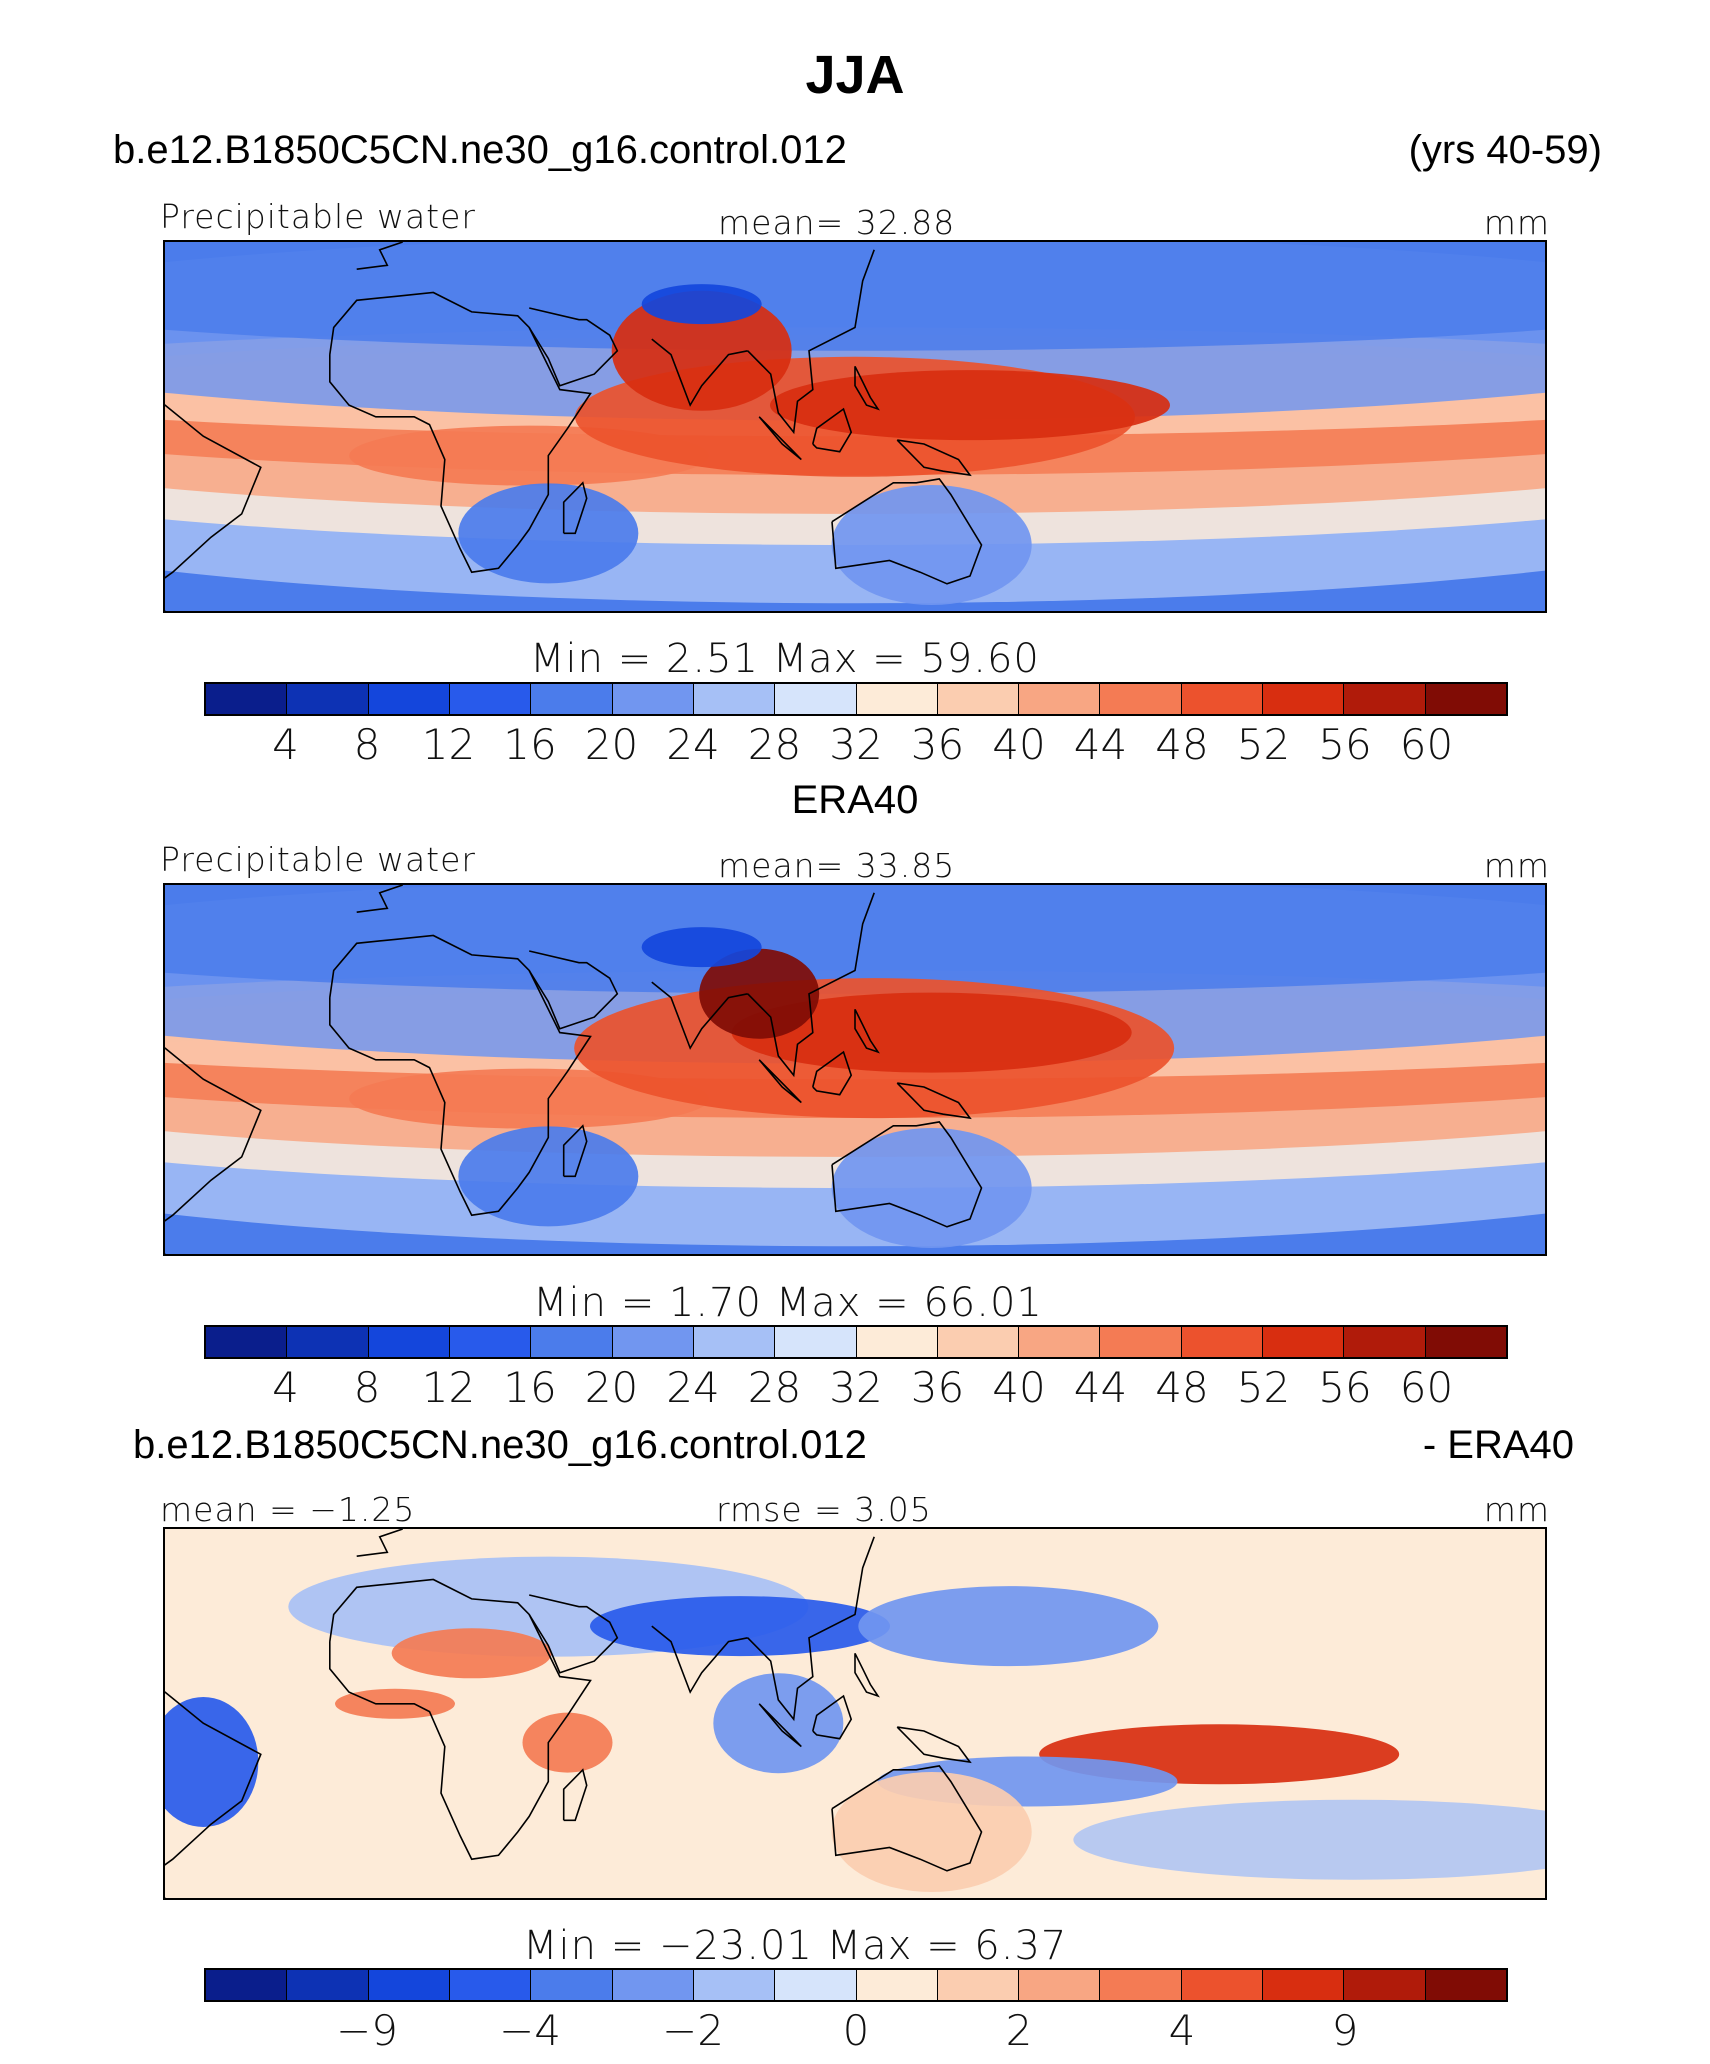  I want to click on colorbar-tick-label: 8, so click(367, 1387).